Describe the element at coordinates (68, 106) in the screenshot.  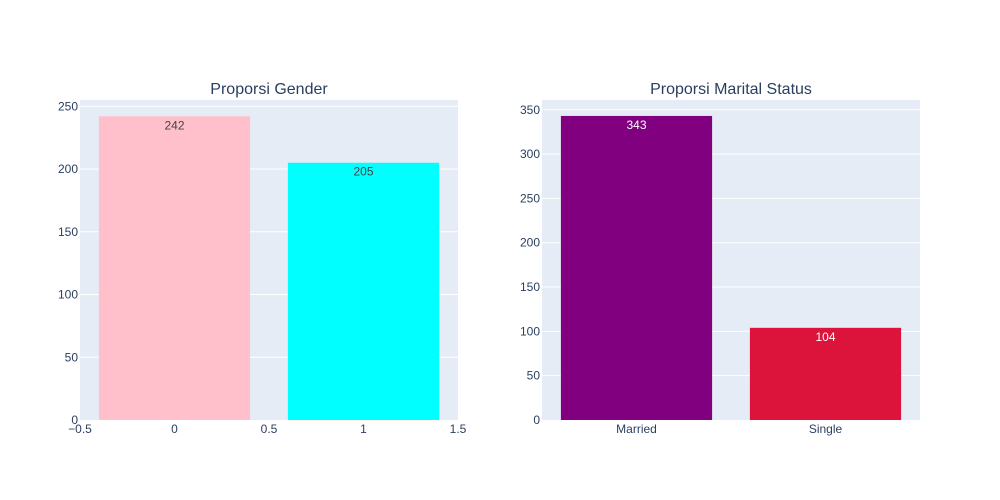
I see `gender-y-tick-label: 250` at that location.